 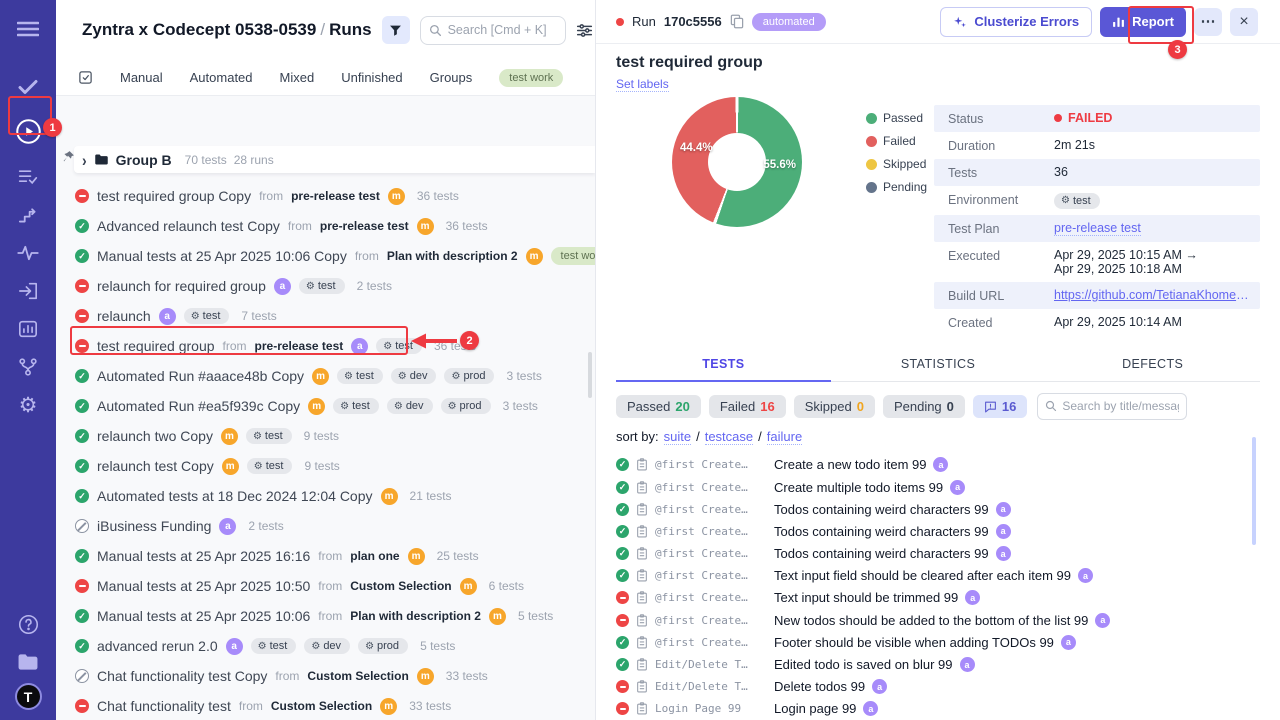 What do you see at coordinates (334, 159) in the screenshot?
I see `group-row: › Group B 70 tests 28 runs` at bounding box center [334, 159].